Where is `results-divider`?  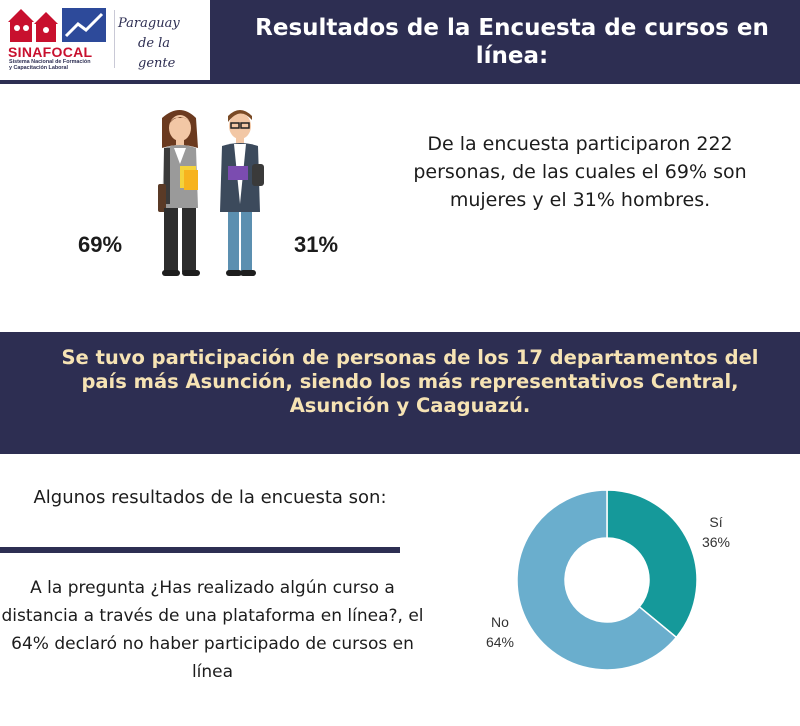 results-divider is located at coordinates (200, 550).